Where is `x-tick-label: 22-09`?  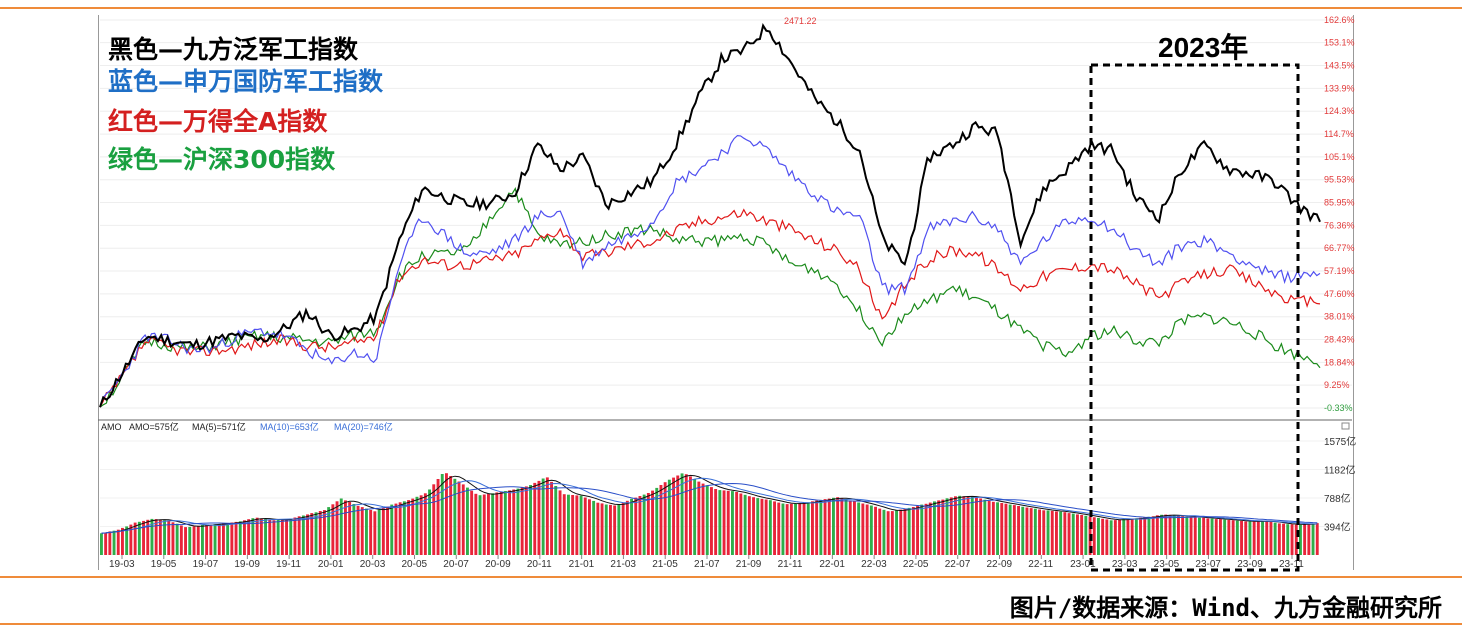 x-tick-label: 22-09 is located at coordinates (1000, 564).